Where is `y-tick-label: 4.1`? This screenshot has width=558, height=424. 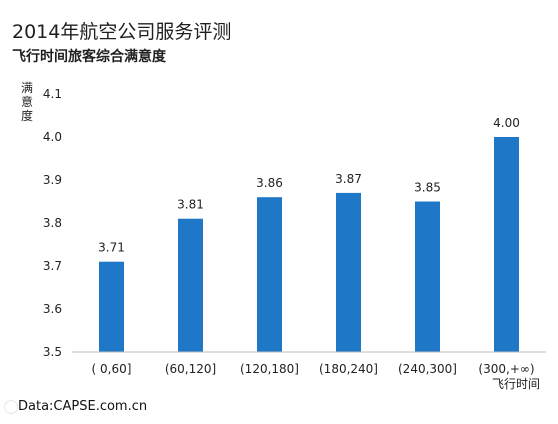 y-tick-label: 4.1 is located at coordinates (52, 94).